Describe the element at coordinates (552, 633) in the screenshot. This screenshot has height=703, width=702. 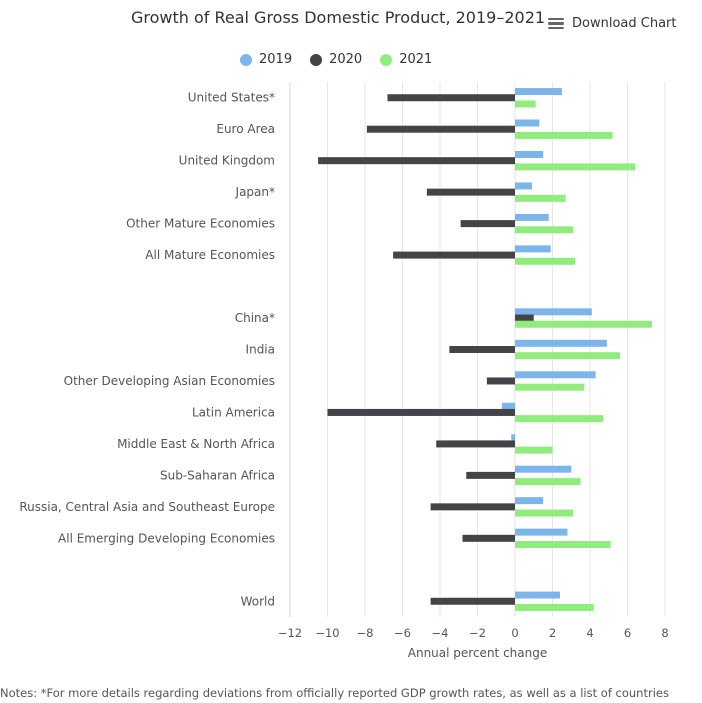
I see `x-tick-label: 2` at that location.